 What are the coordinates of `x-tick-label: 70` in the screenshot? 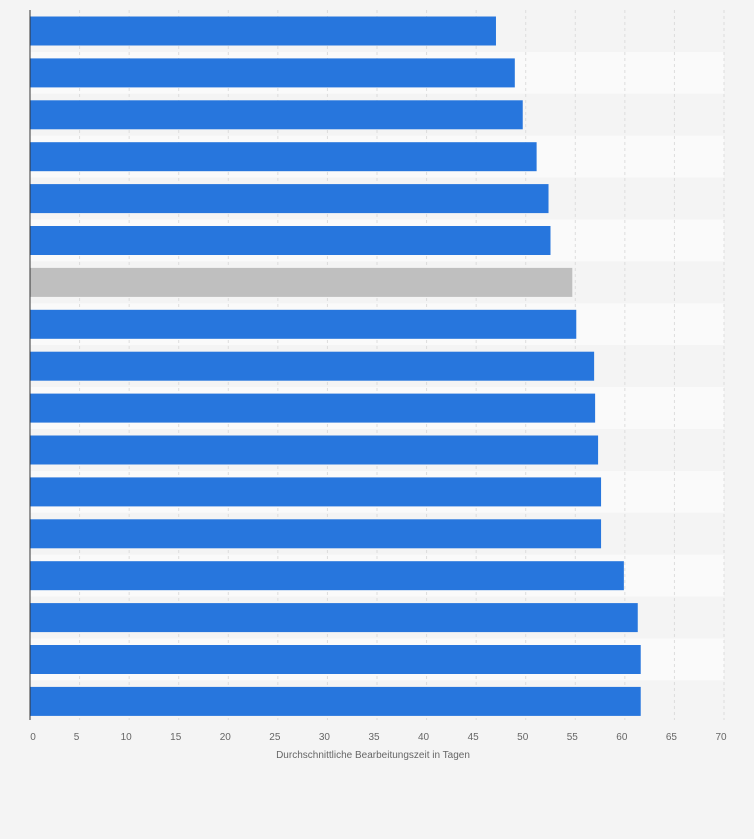 It's located at (721, 737).